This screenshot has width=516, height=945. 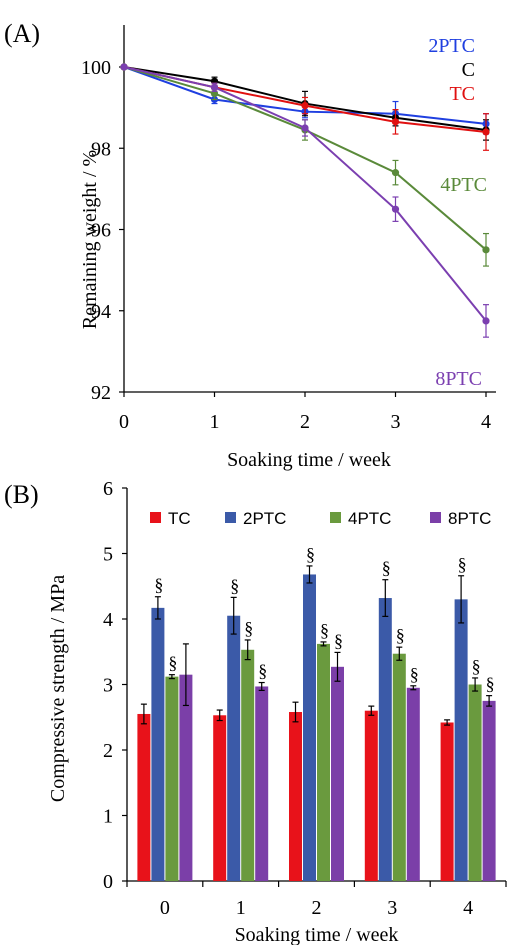 I want to click on y-tick-label: 4, so click(x=108, y=620).